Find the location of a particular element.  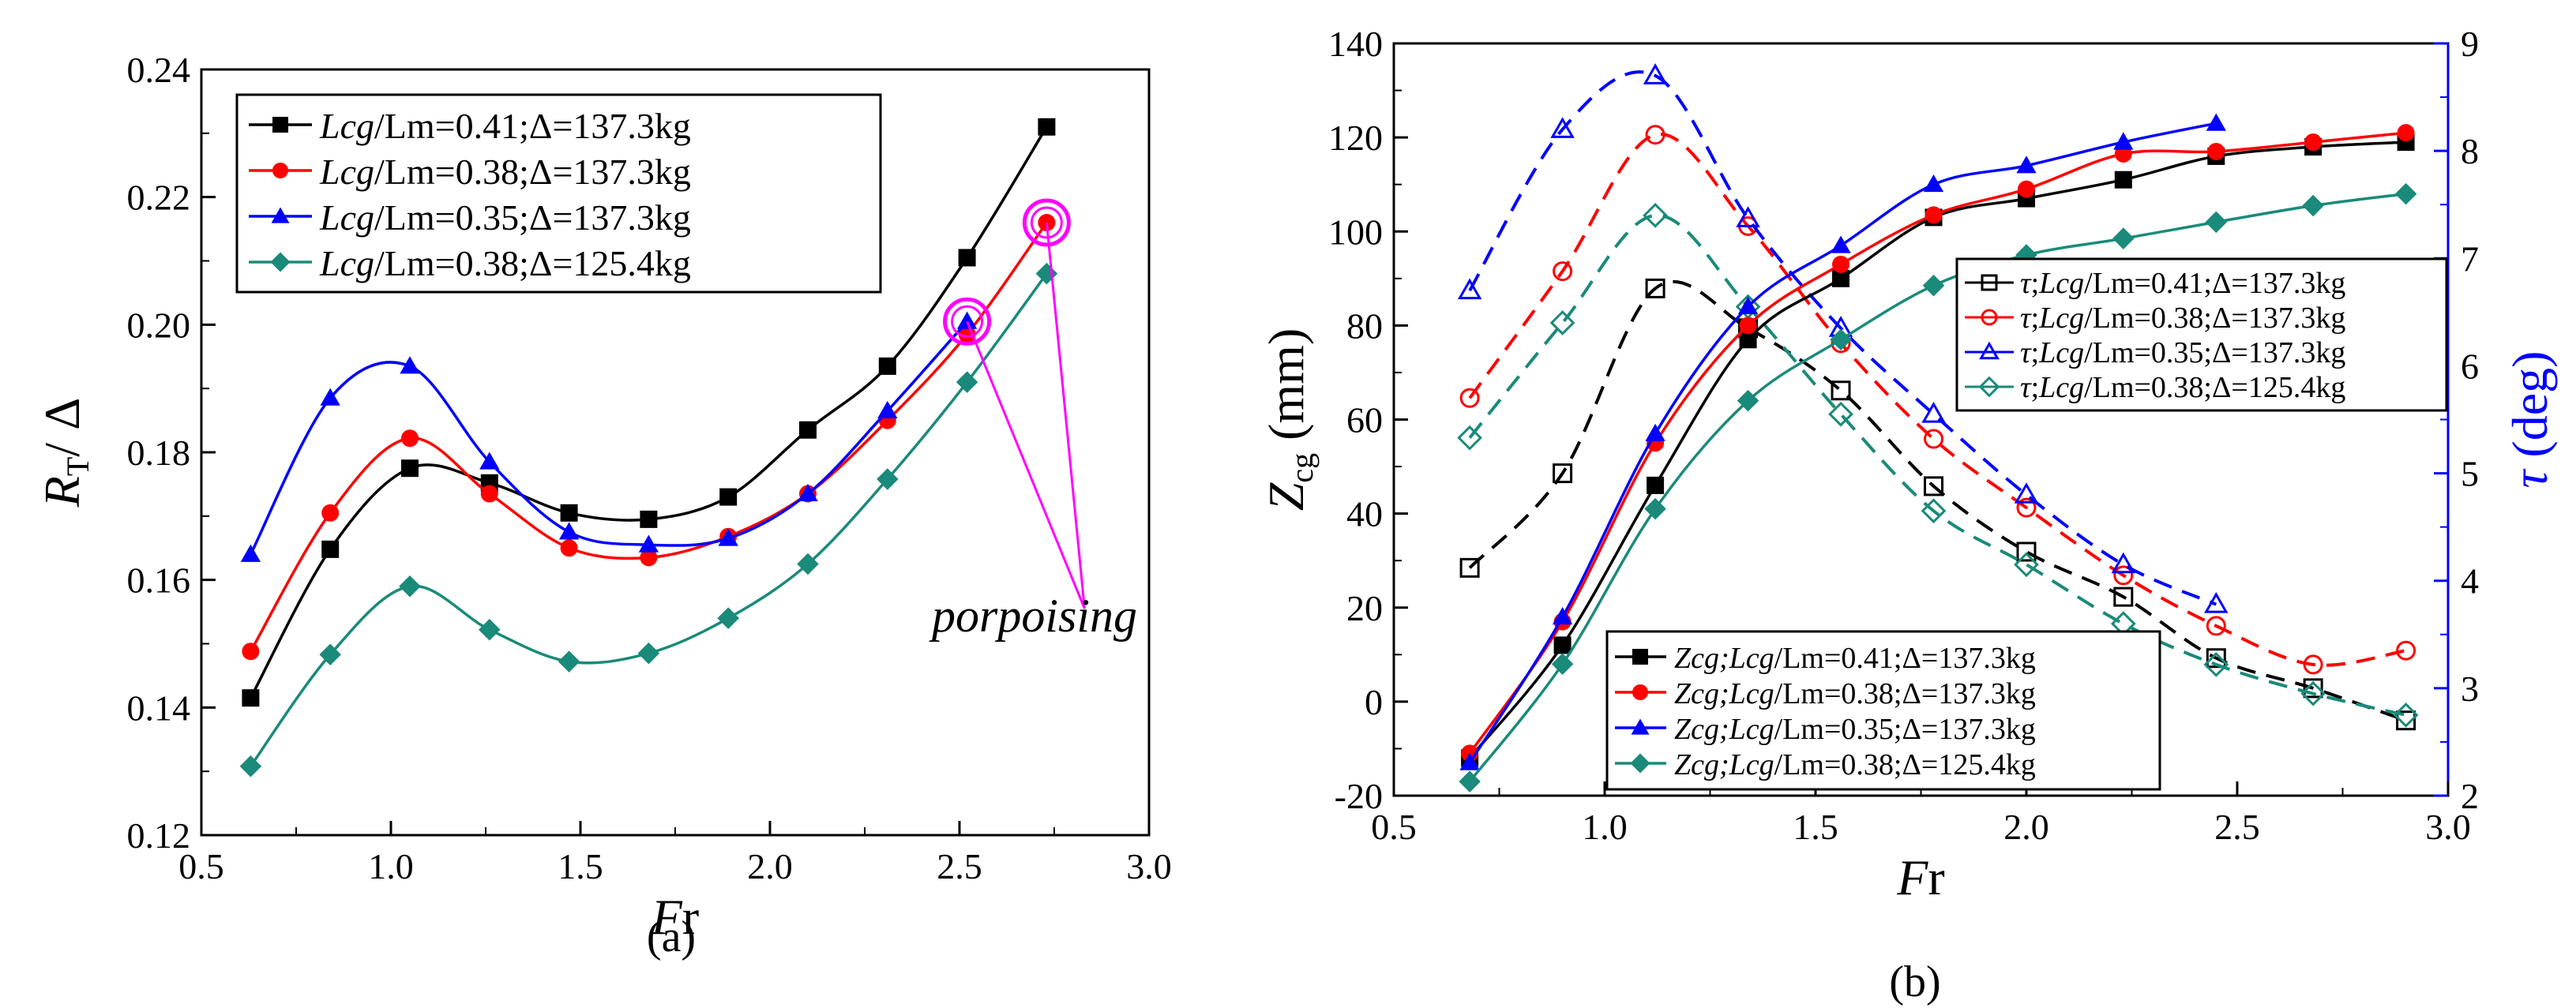

x-tick-label: 0.5 is located at coordinates (1394, 827).